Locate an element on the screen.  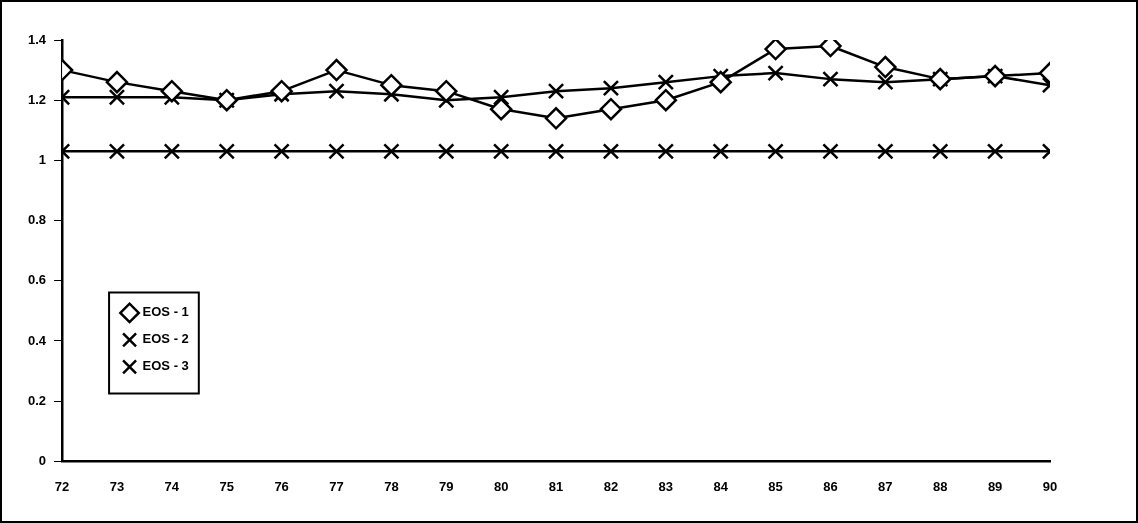
y-tick-label: 1 is located at coordinates (42, 159).